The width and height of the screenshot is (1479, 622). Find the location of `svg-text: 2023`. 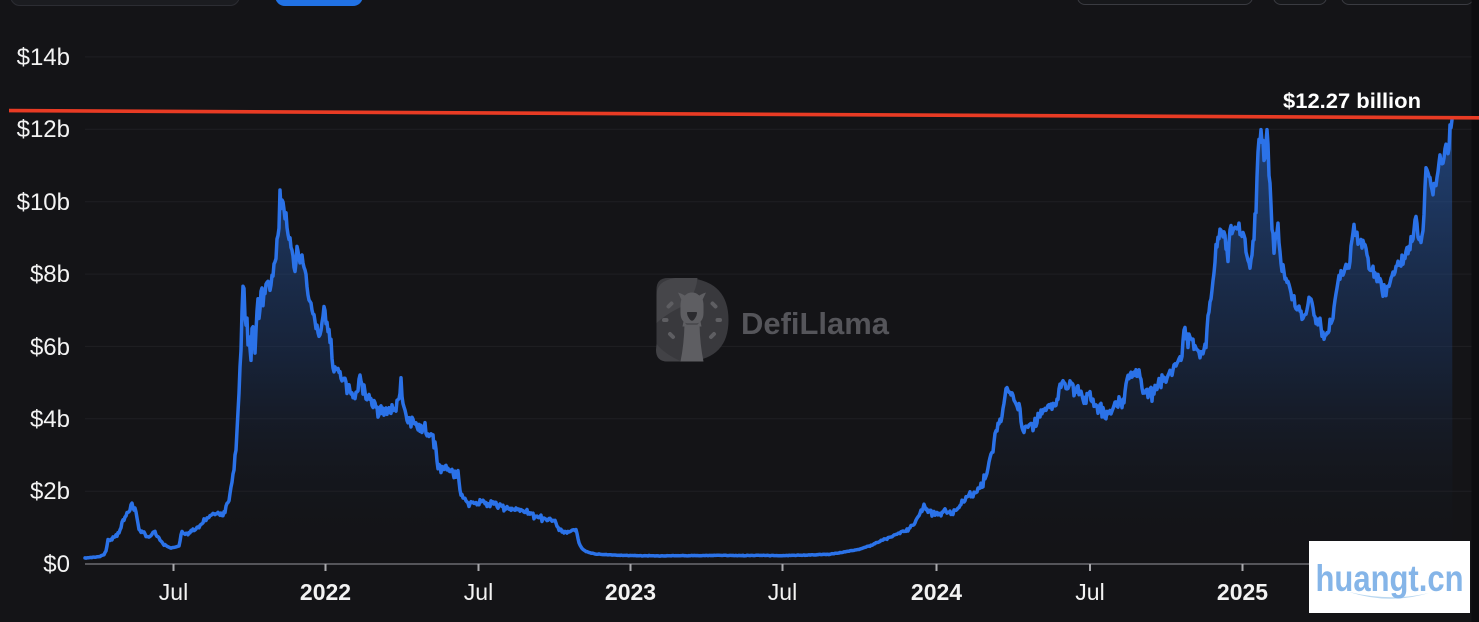

svg-text: 2023 is located at coordinates (630, 592).